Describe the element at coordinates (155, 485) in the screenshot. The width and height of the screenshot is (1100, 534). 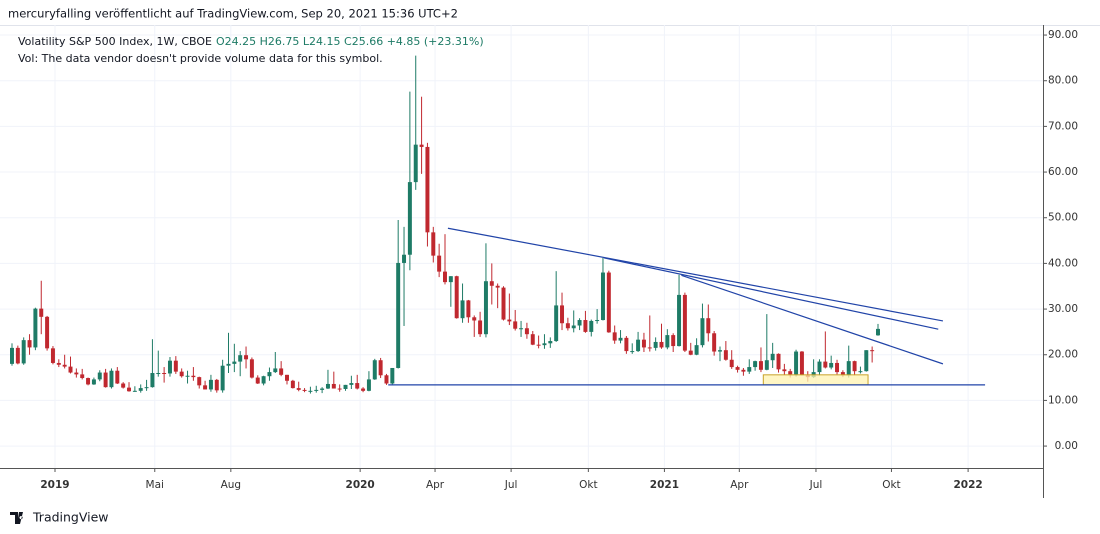
I see `x-tick-label: Mai` at that location.